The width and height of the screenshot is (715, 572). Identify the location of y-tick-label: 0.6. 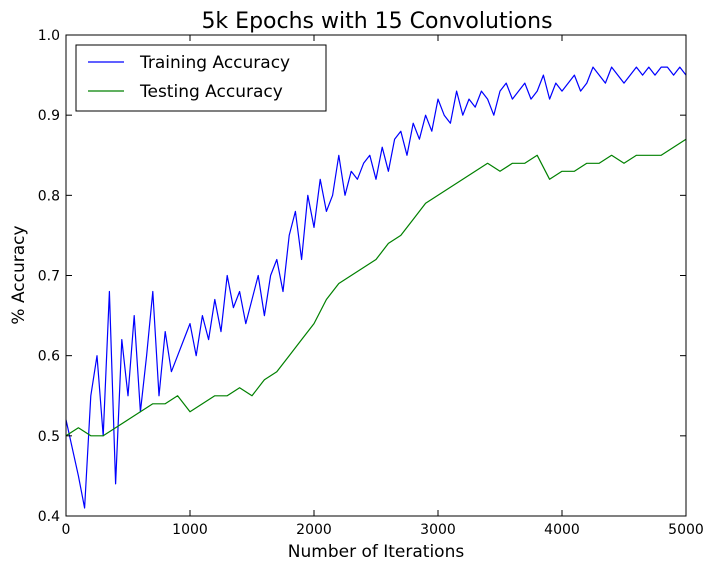
(49, 357).